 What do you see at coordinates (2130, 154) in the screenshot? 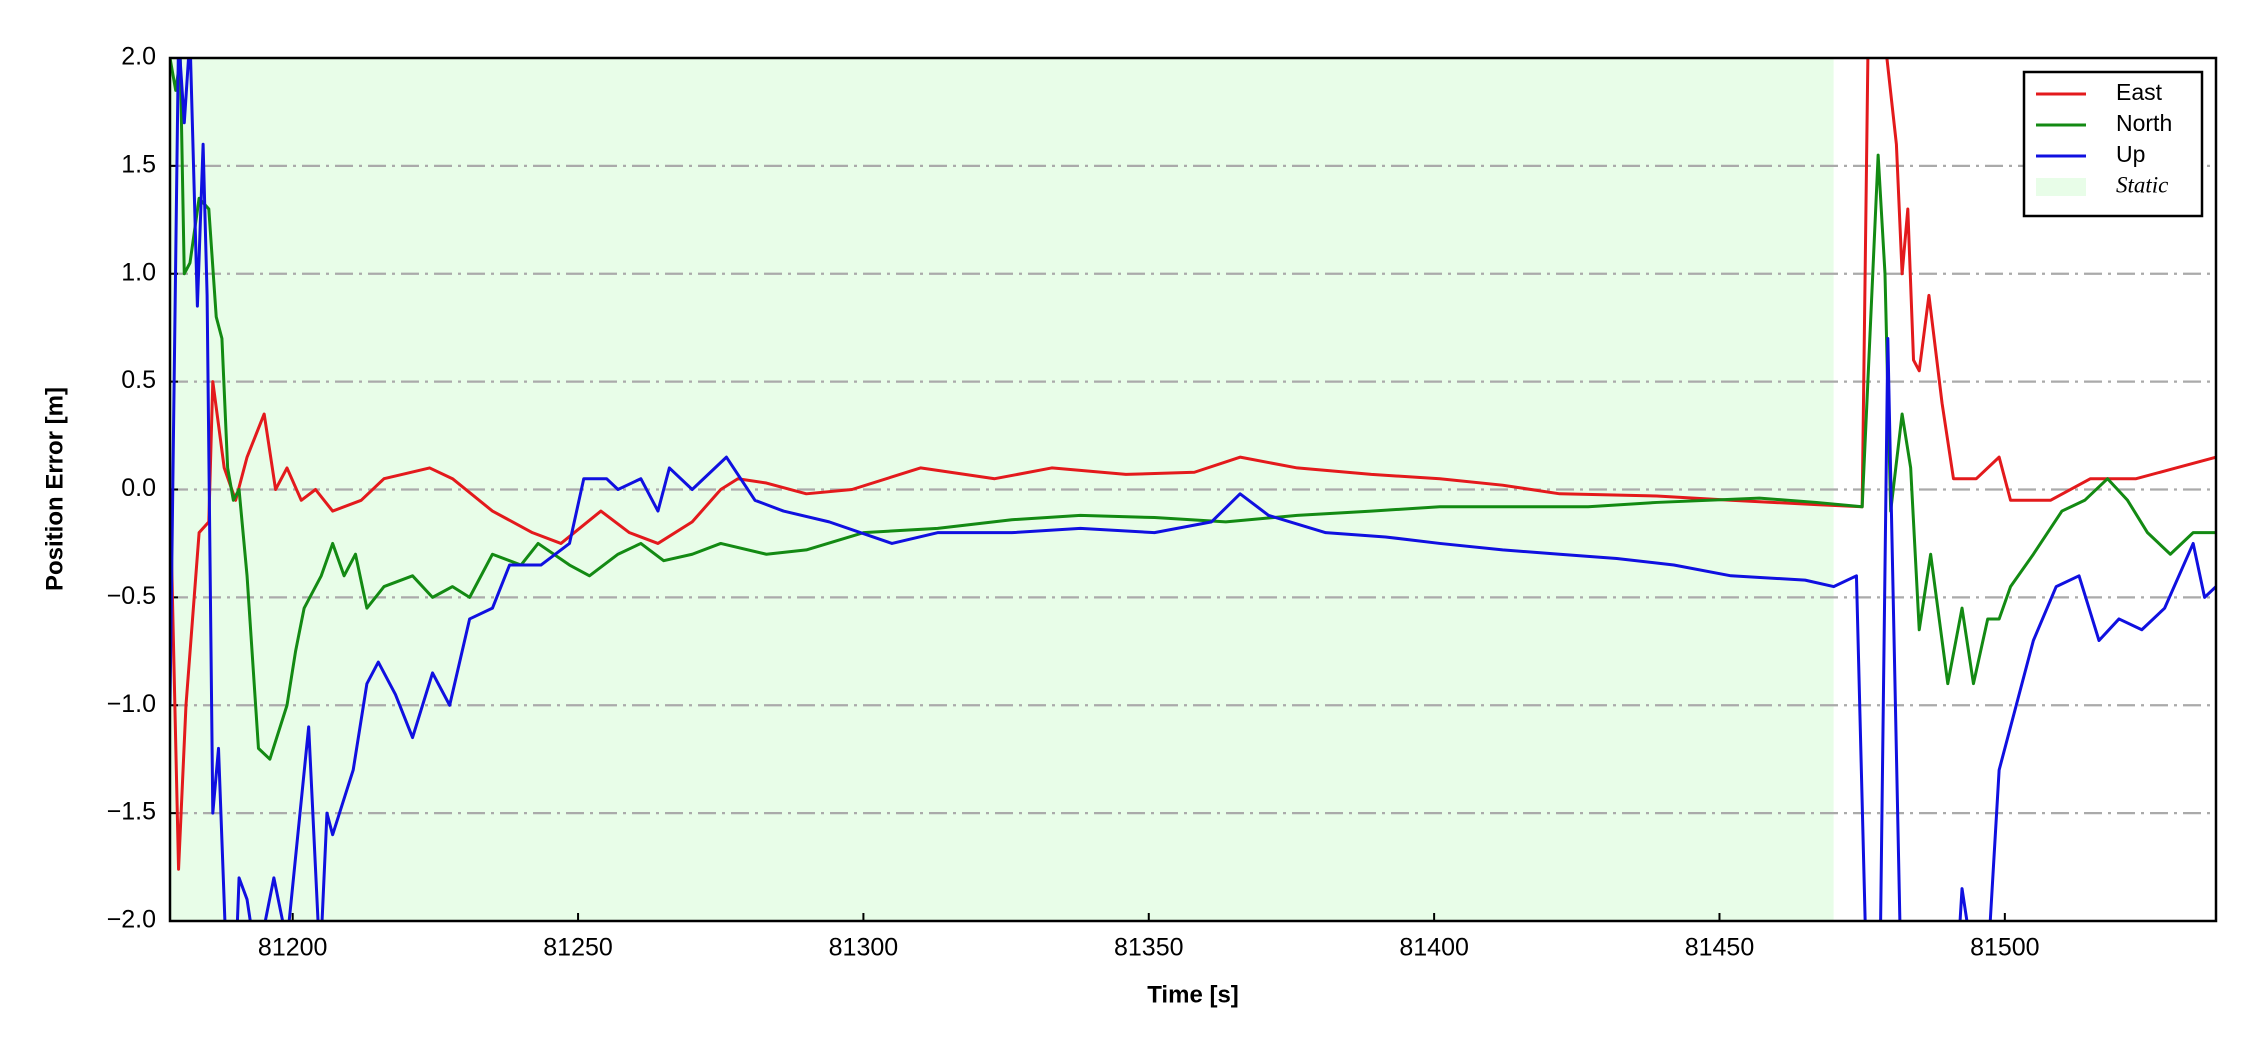
I see `legend-label: Up` at bounding box center [2130, 154].